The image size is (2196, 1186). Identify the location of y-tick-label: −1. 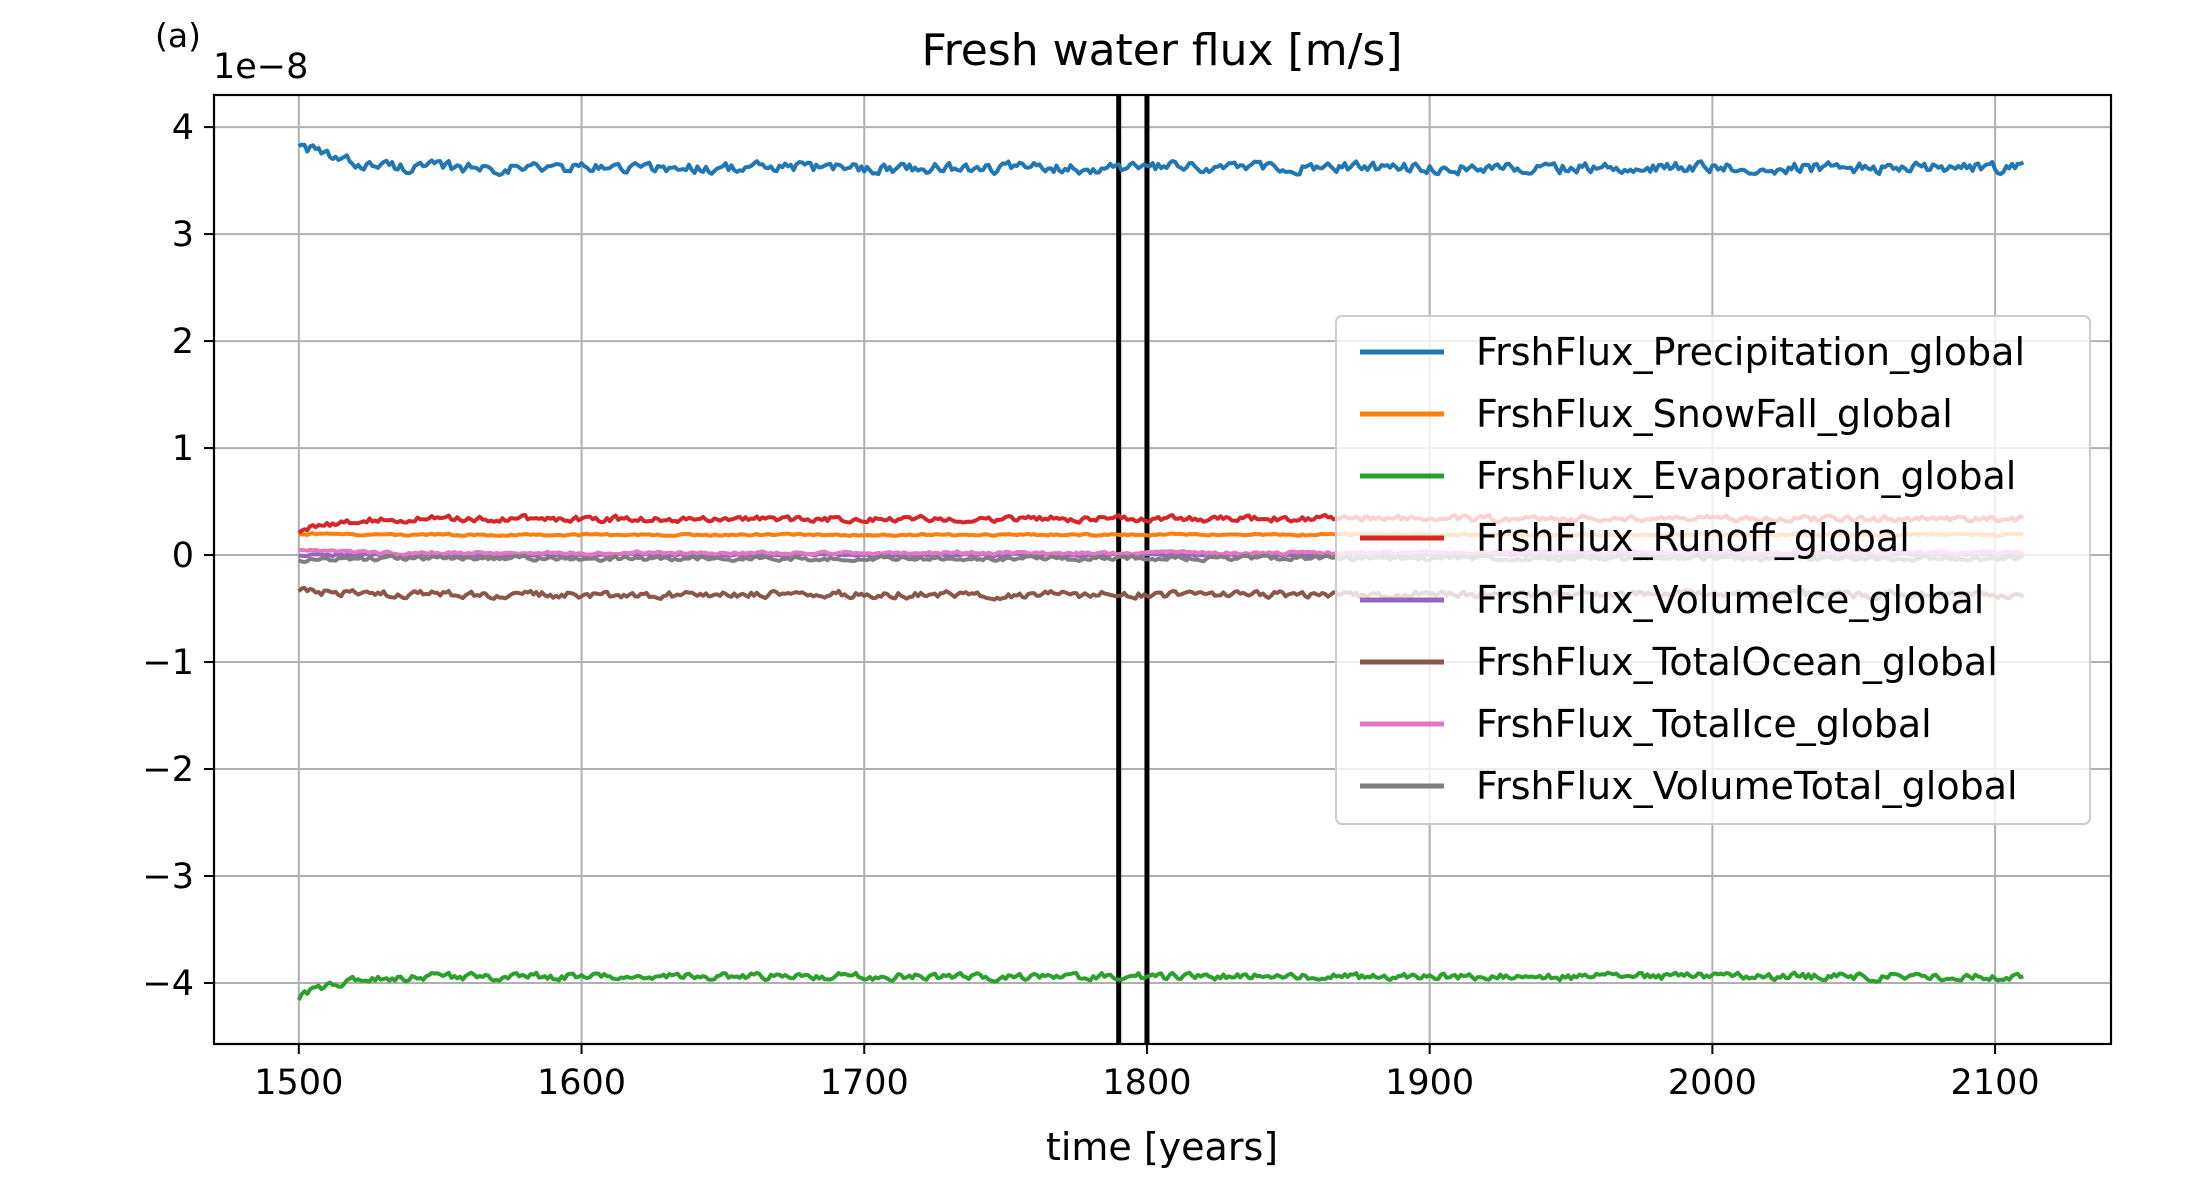
(168, 663).